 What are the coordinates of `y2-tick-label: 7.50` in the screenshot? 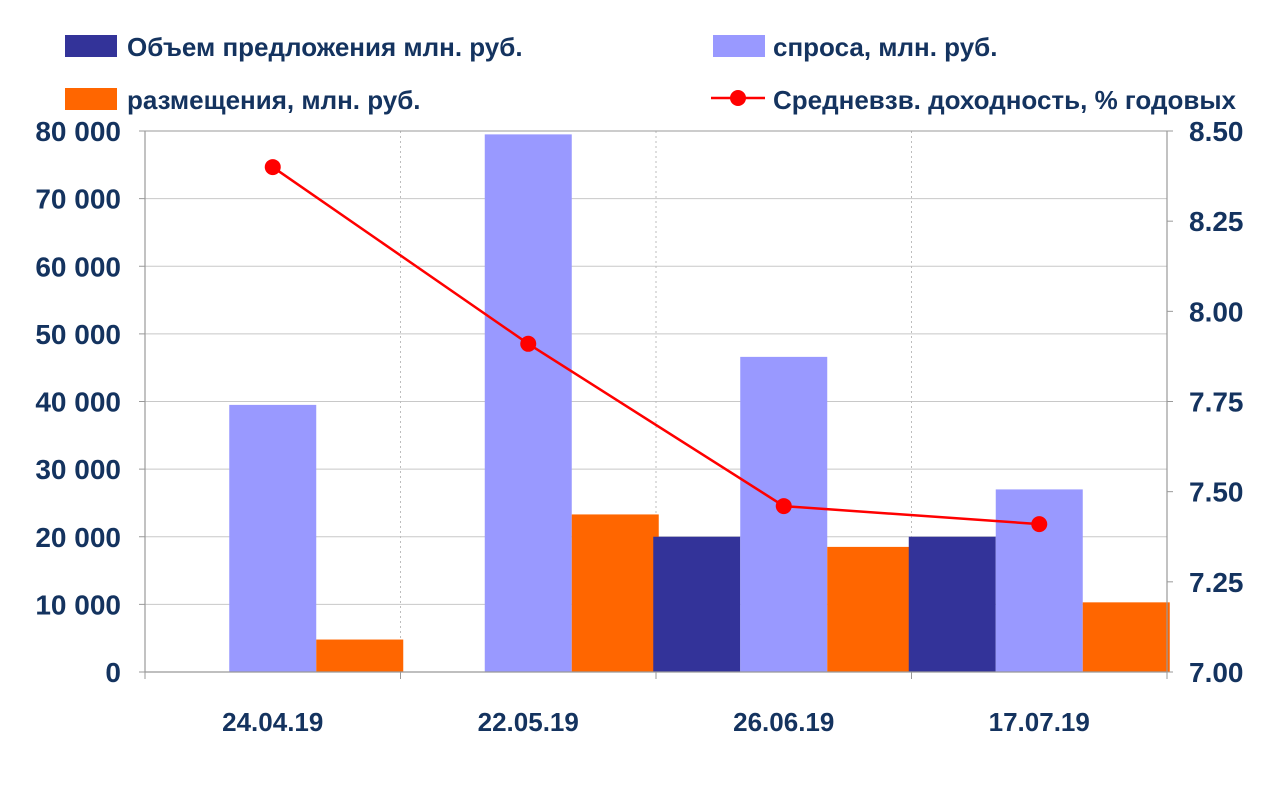 It's located at (1216, 492).